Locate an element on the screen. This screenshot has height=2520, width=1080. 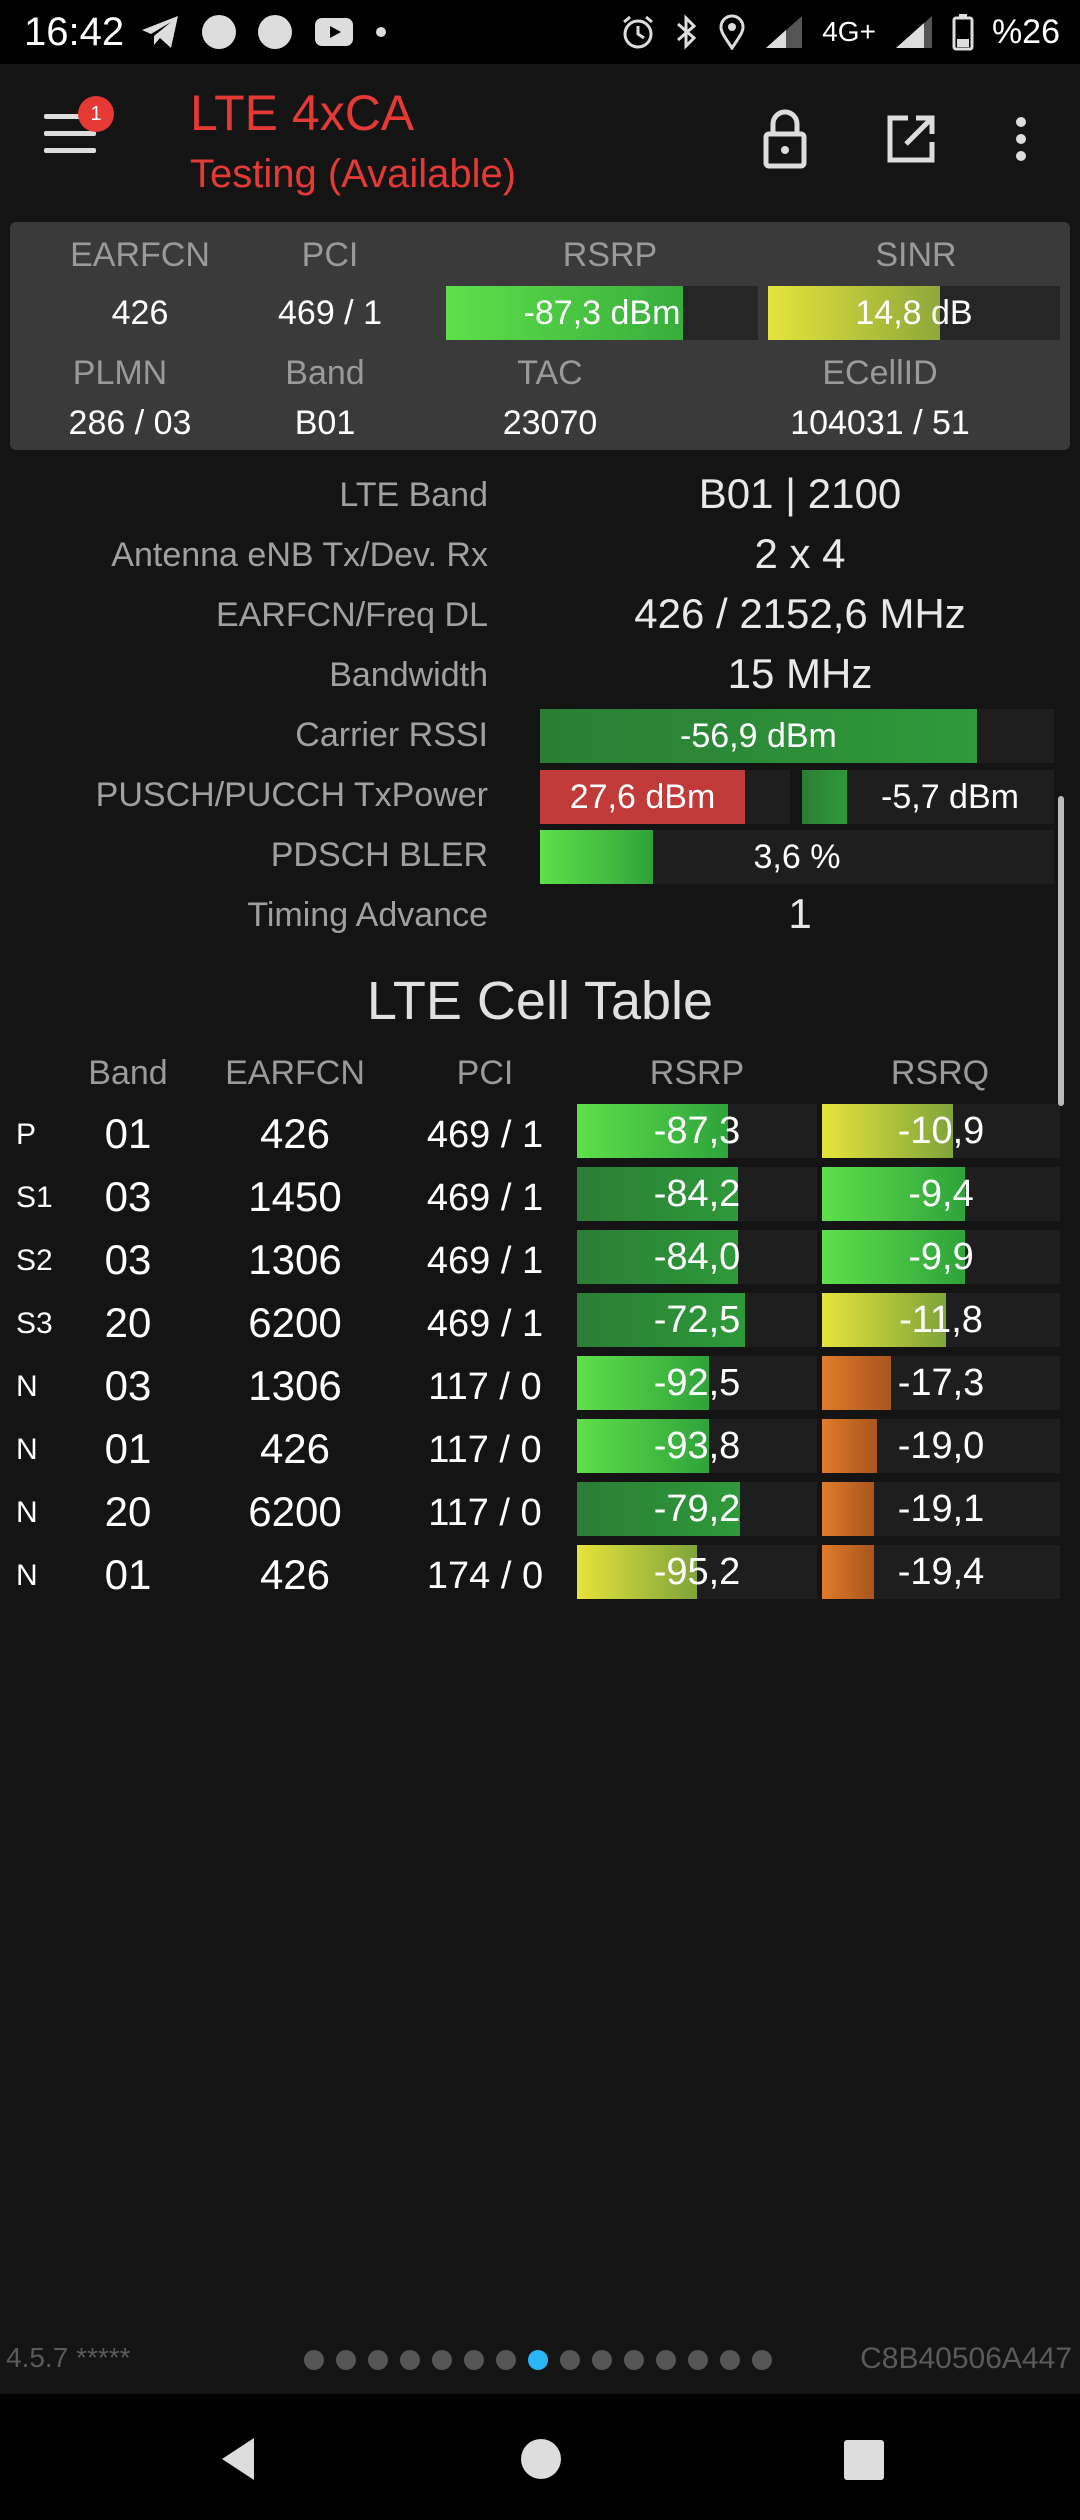
pucch-fill is located at coordinates (825, 797).